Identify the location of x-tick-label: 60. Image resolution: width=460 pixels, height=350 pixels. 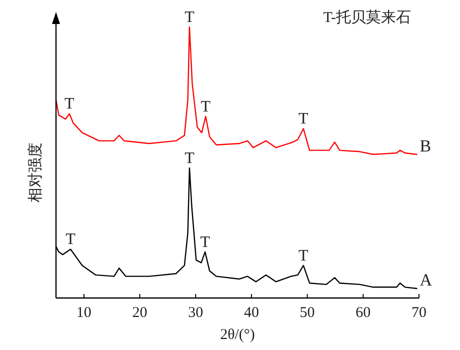
(363, 313).